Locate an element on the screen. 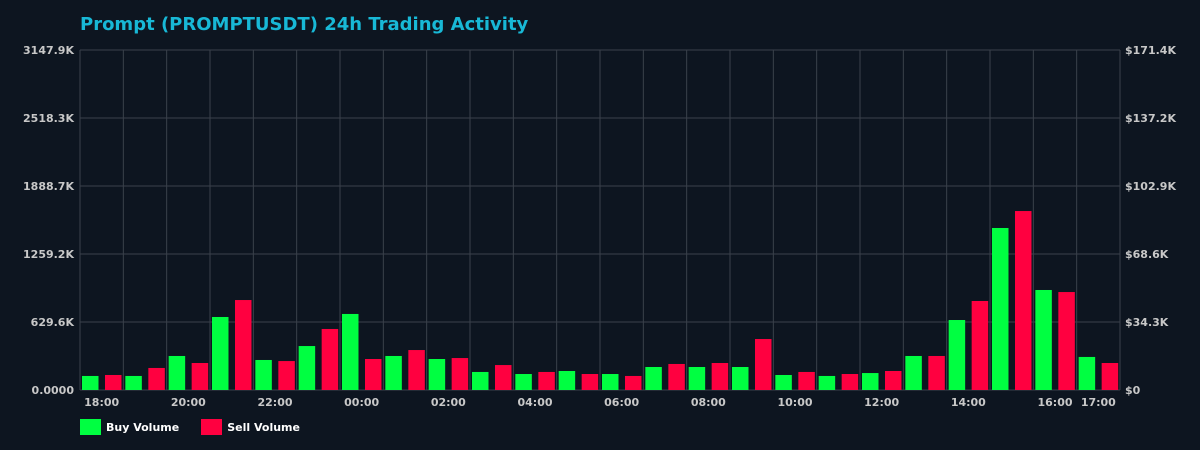  y-tick-label-right: $137.2K is located at coordinates (1150, 118).